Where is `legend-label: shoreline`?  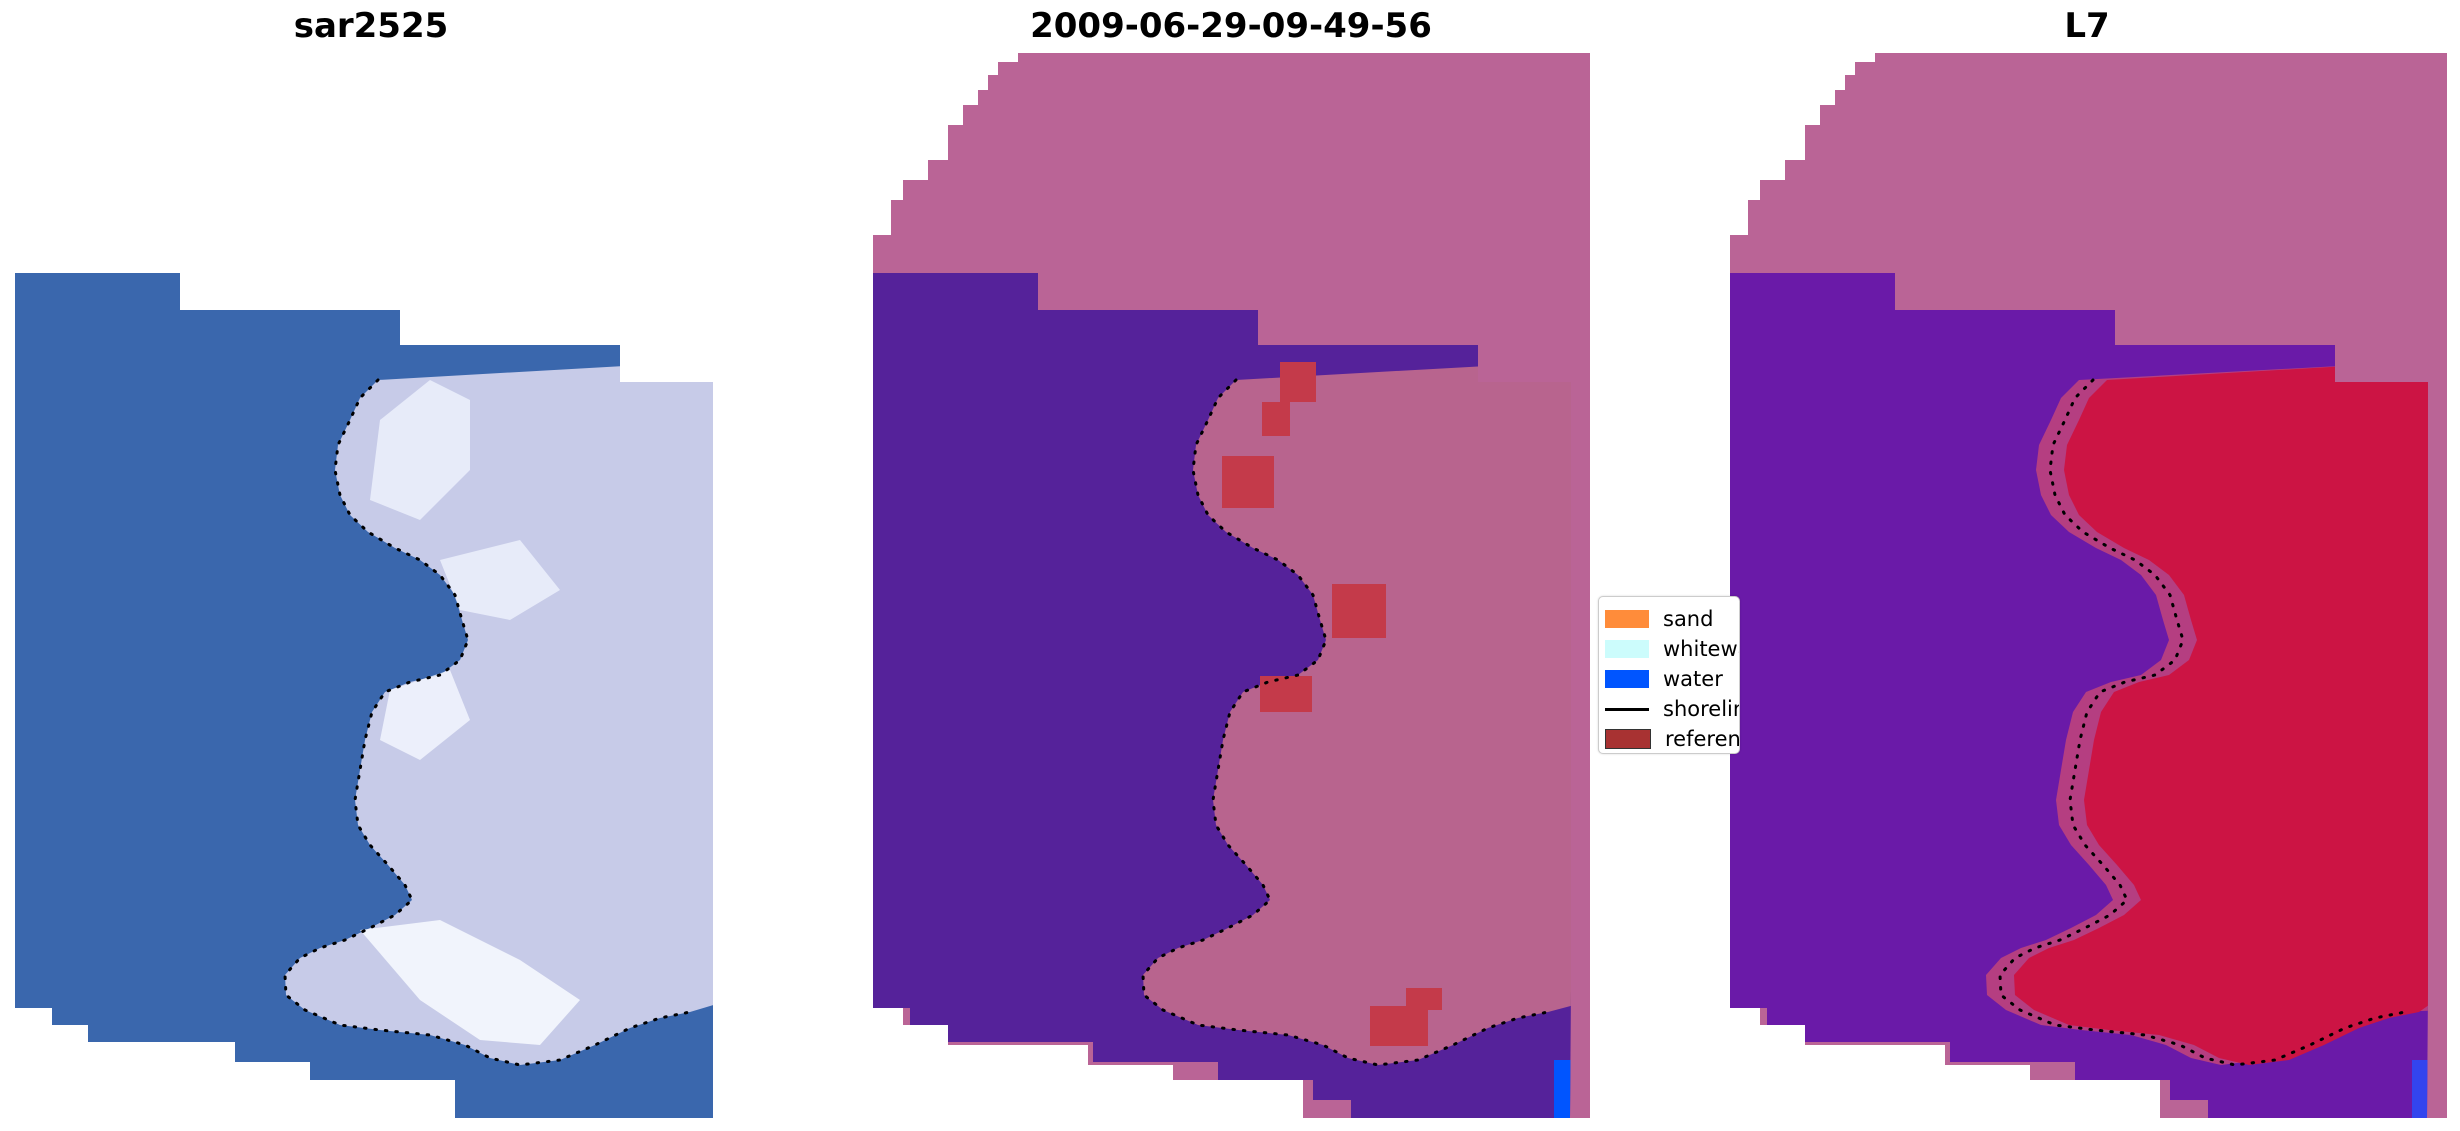
legend-label: shoreline is located at coordinates (1701, 709).